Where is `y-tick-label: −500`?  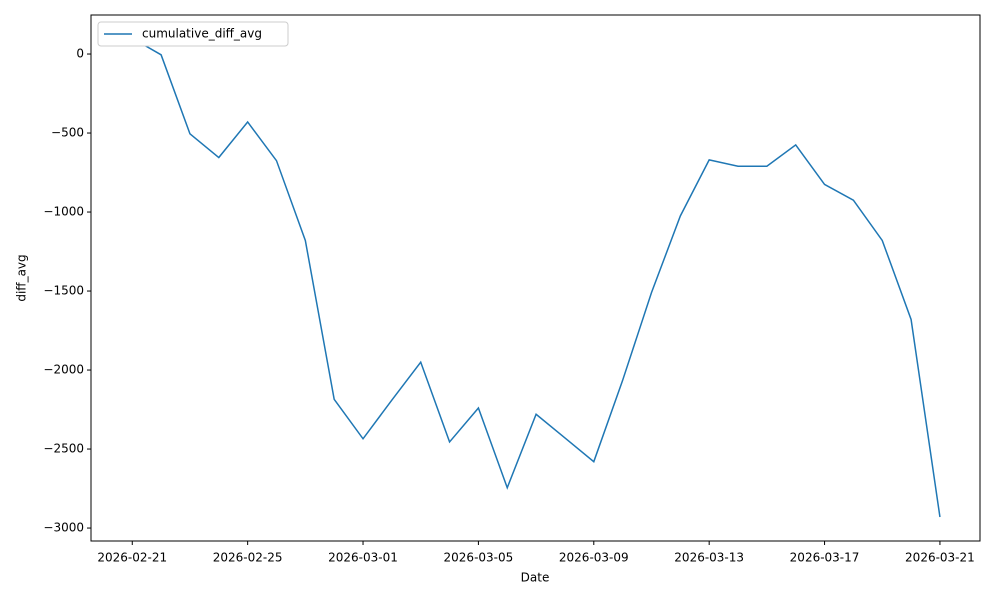 y-tick-label: −500 is located at coordinates (67, 133).